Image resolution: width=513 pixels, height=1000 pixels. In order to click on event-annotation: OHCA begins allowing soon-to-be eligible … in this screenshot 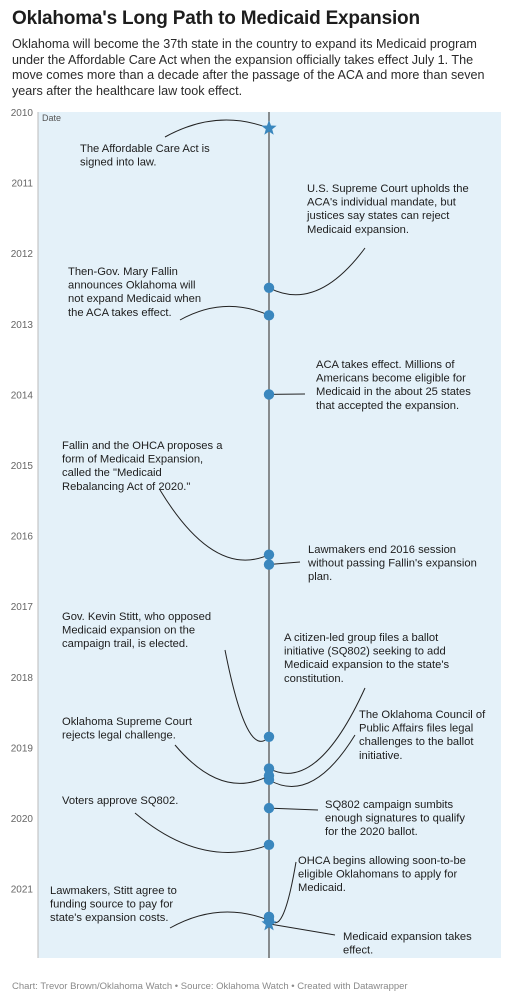, I will do `click(382, 874)`.